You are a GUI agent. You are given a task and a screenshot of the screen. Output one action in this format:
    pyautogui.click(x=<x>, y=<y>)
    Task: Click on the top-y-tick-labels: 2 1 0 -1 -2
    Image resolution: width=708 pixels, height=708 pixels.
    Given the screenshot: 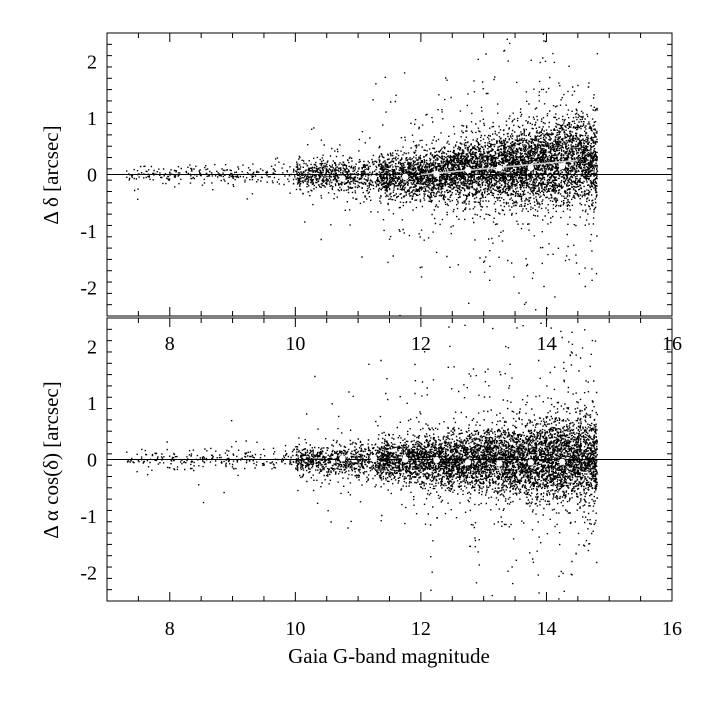 What is the action you would take?
    pyautogui.click(x=88, y=175)
    